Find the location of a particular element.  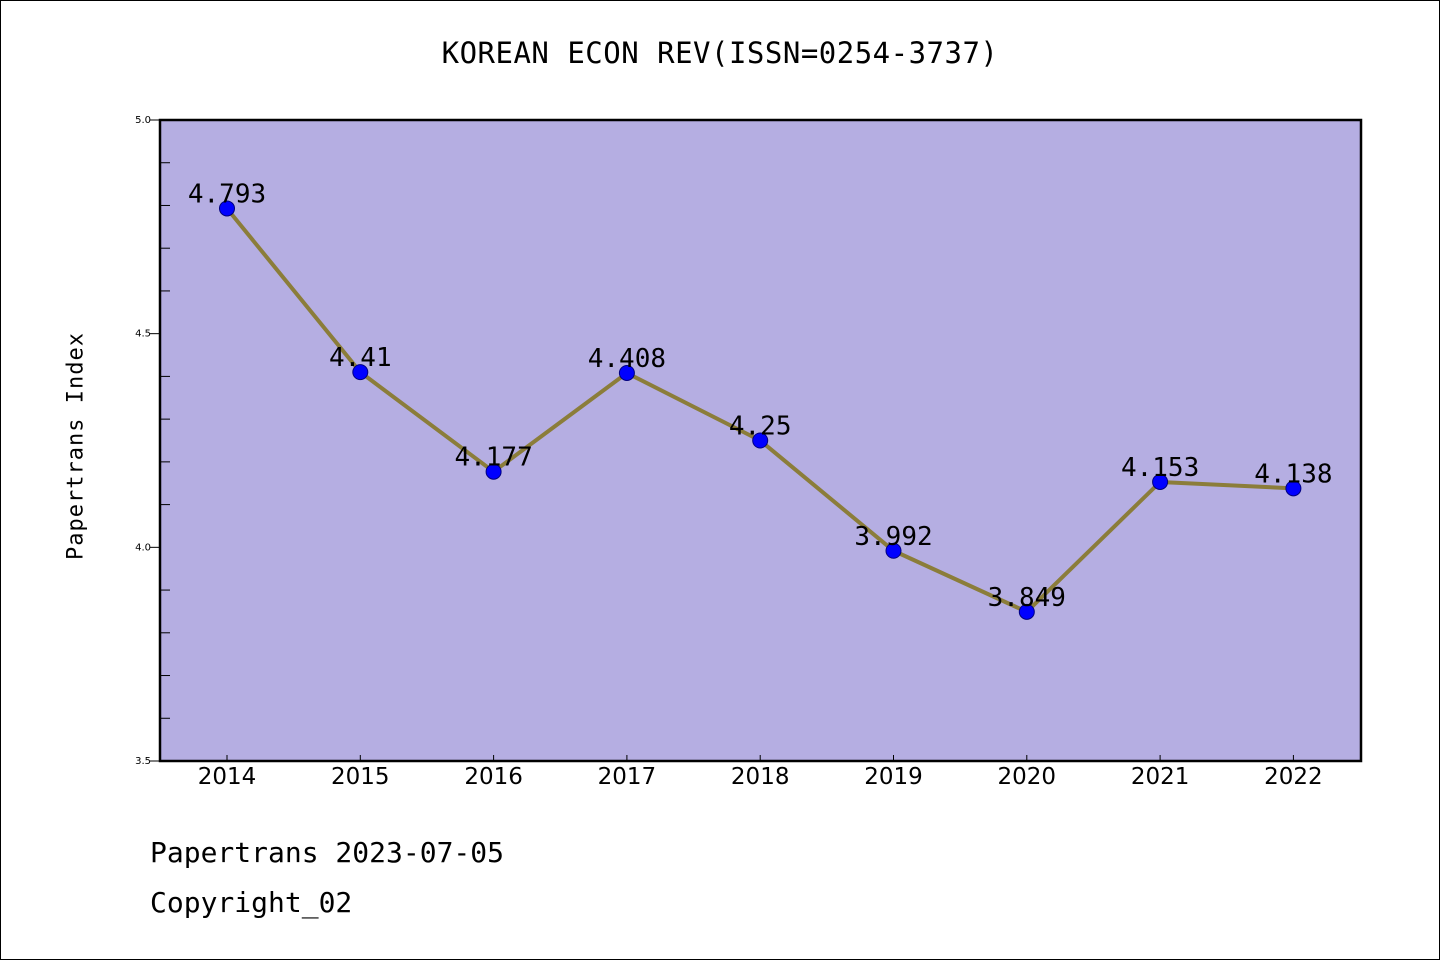

data-label: 4.408 is located at coordinates (627, 359).